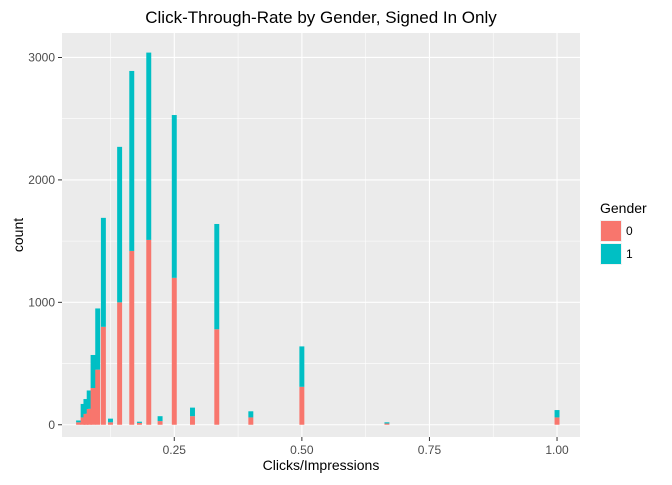 This screenshot has height=485, width=672. I want to click on y-tick-label: 3000, so click(41, 57).